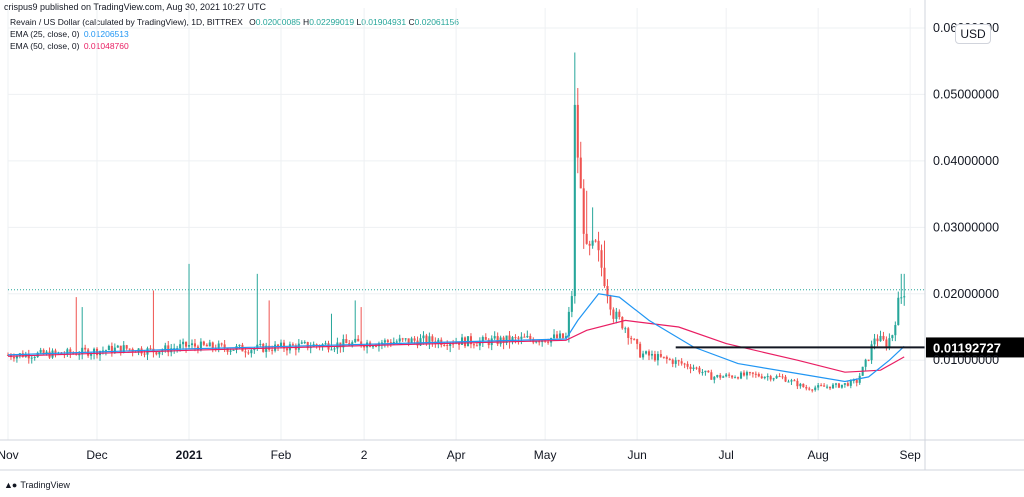 The height and width of the screenshot is (497, 1024). I want to click on support-price-label: 0.01192727, so click(967, 347).